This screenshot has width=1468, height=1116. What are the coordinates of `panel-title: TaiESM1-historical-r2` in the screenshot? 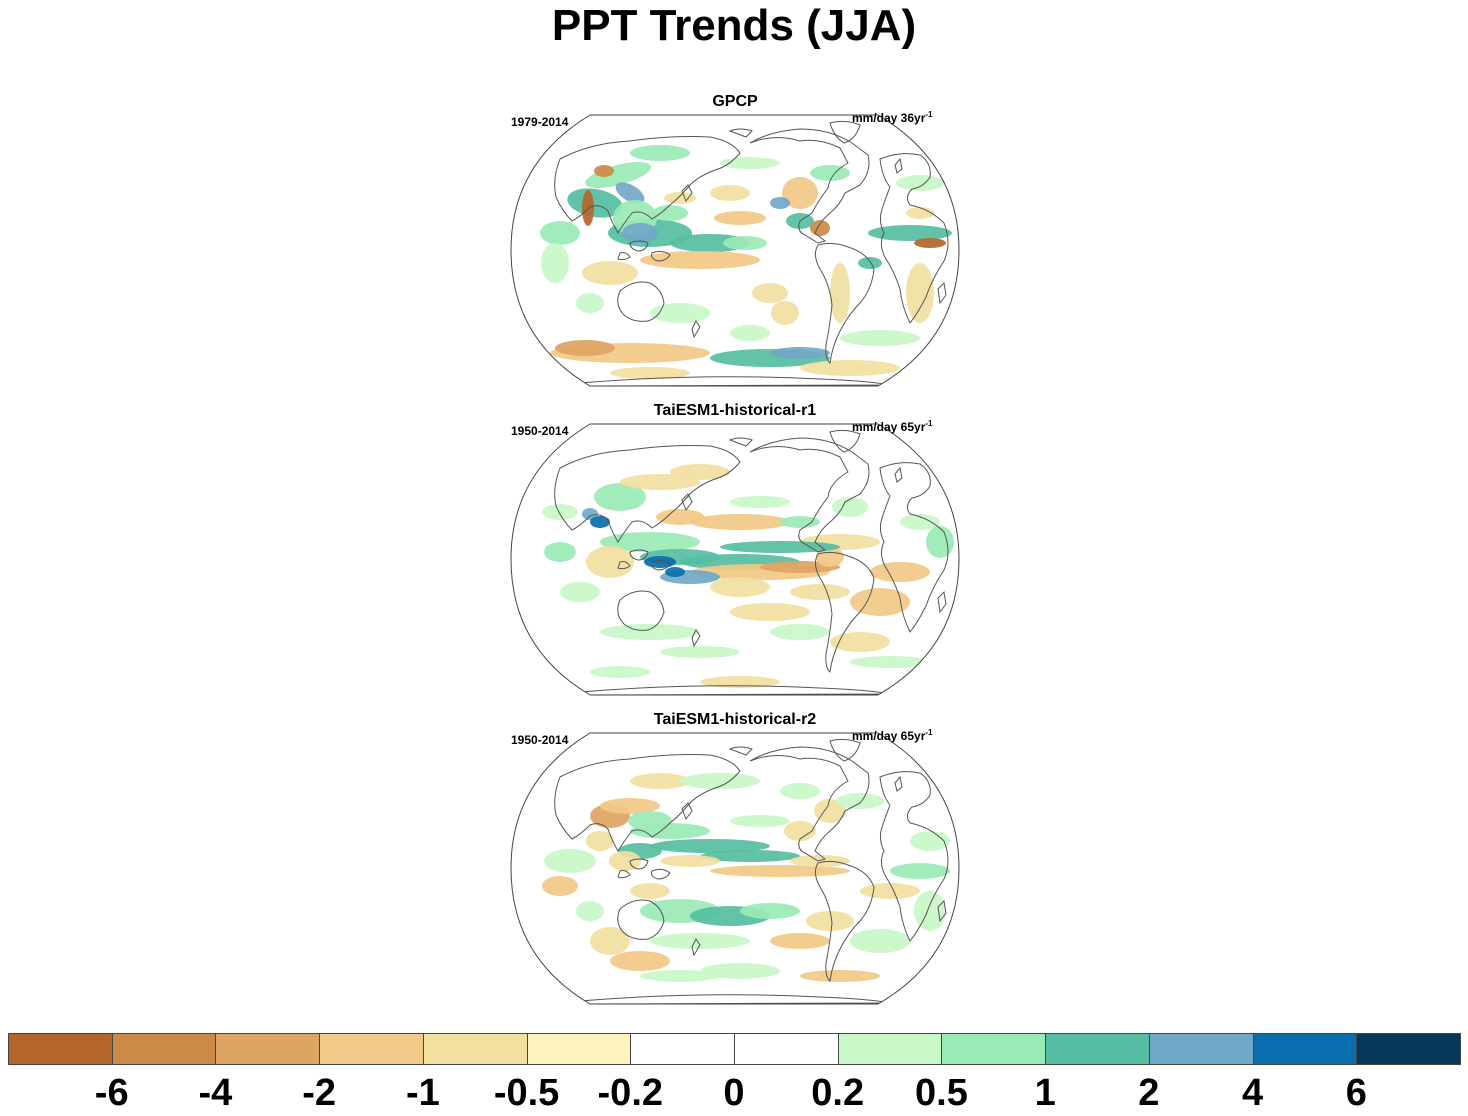 It's located at (735, 719).